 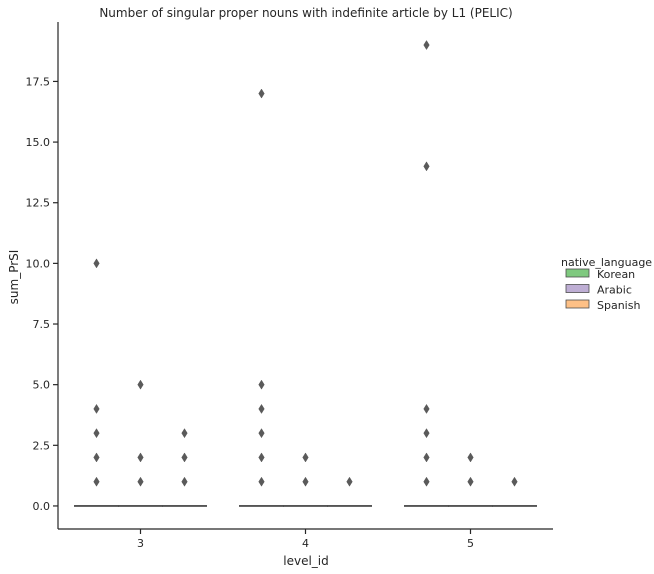 What do you see at coordinates (42, 506) in the screenshot?
I see `y-tick-label: 0.0` at bounding box center [42, 506].